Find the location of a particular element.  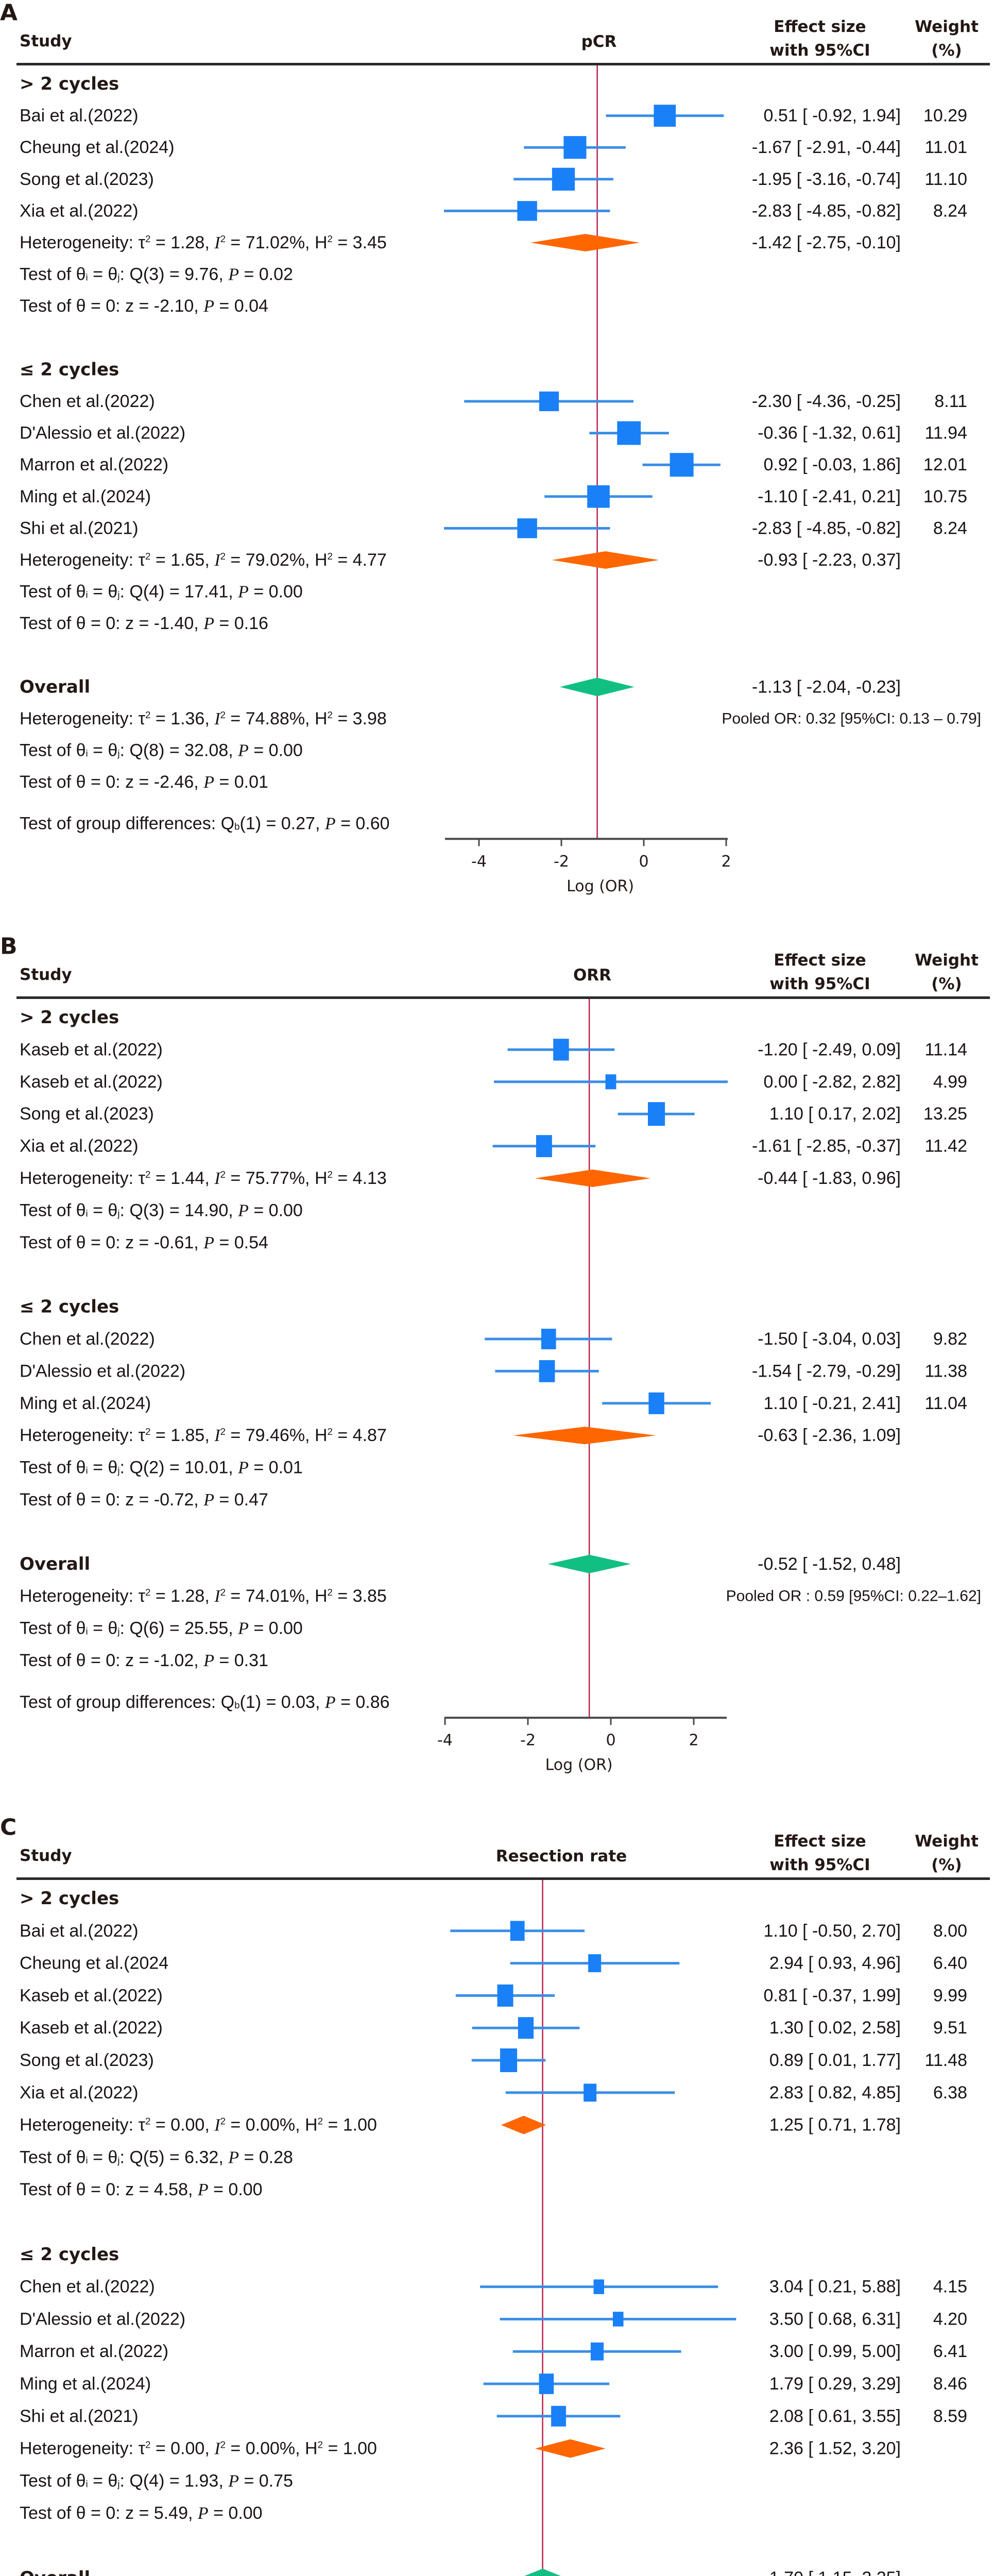

study-row: Shi et al.(2021) 2.08 [ 0.61, 3.55] 8.59 is located at coordinates (493, 2416).